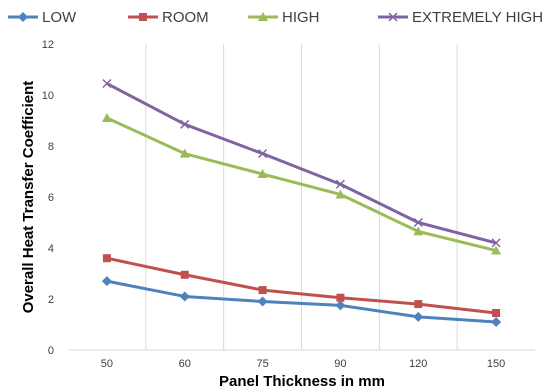  Describe the element at coordinates (301, 17) in the screenshot. I see `legend-label: HIGH` at that location.